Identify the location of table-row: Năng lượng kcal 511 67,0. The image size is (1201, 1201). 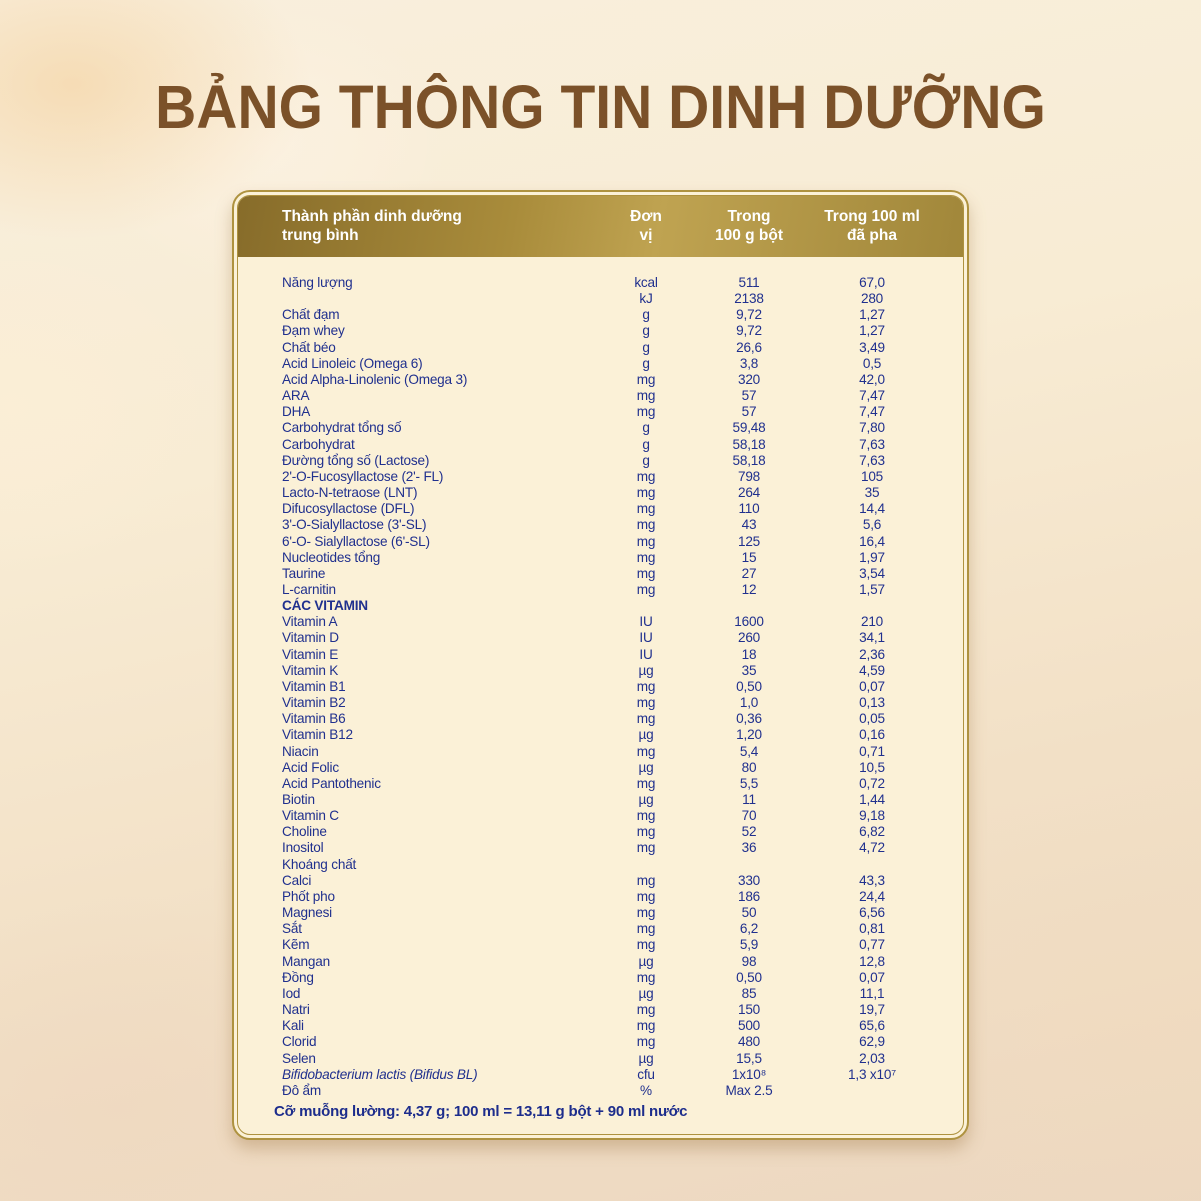
(600, 283).